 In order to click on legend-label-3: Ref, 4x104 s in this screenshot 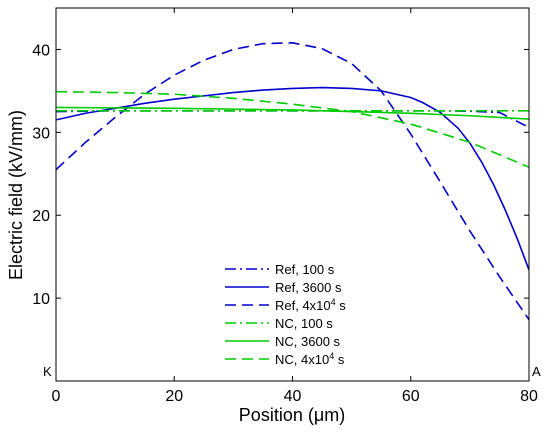, I will do `click(310, 305)`.